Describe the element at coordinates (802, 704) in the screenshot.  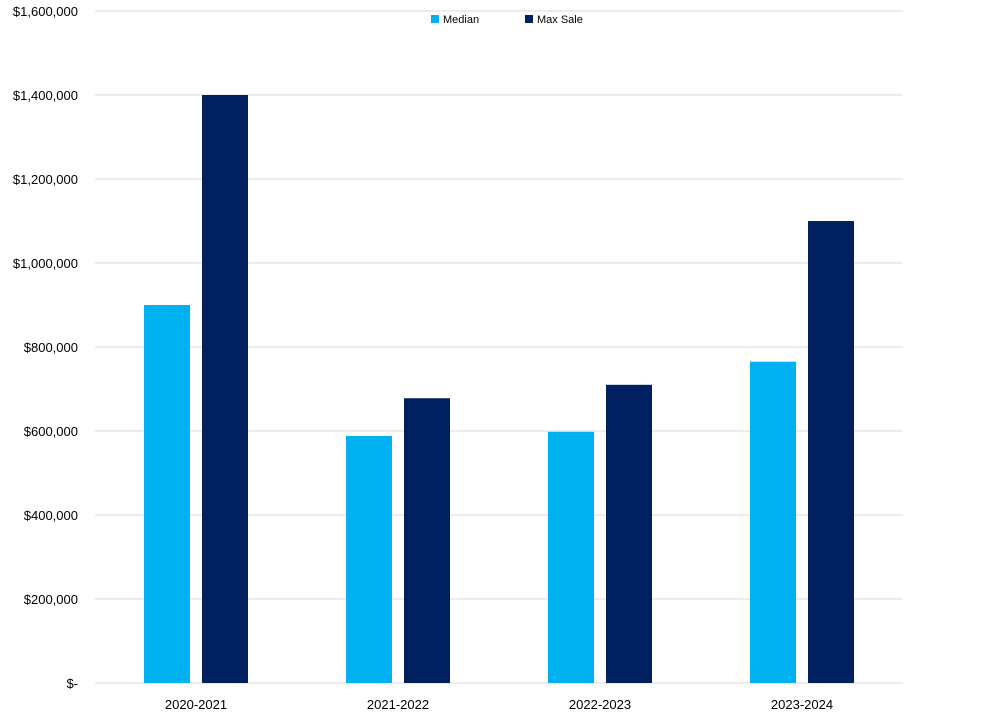
I see `x-tick-label: 2023-2024` at that location.